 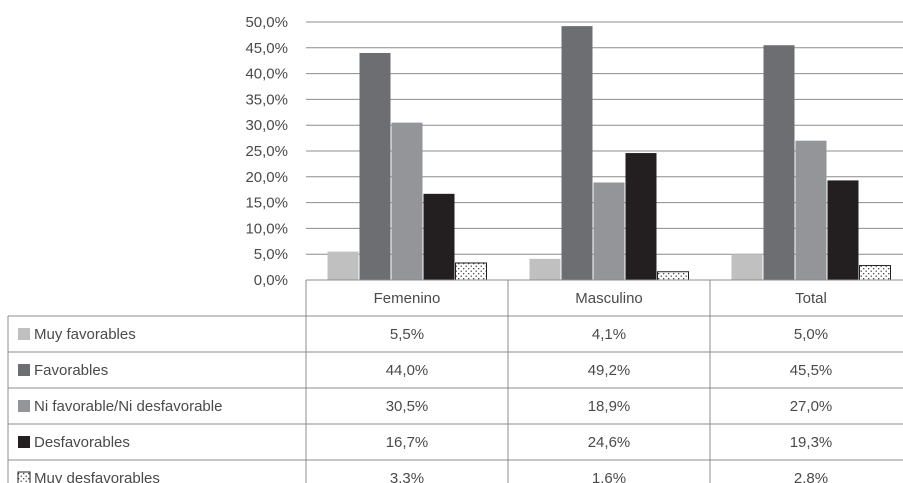 I want to click on data-label: 3,3%, so click(x=407, y=476).